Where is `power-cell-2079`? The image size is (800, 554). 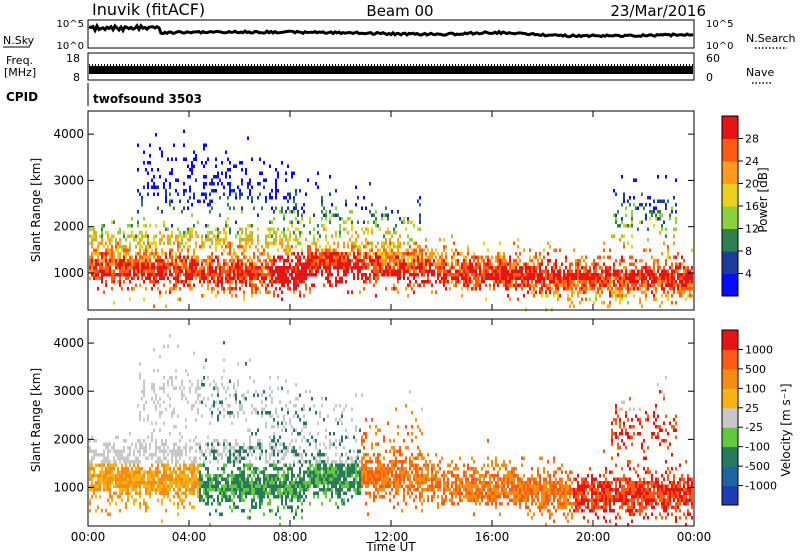 power-cell-2079 is located at coordinates (416, 282).